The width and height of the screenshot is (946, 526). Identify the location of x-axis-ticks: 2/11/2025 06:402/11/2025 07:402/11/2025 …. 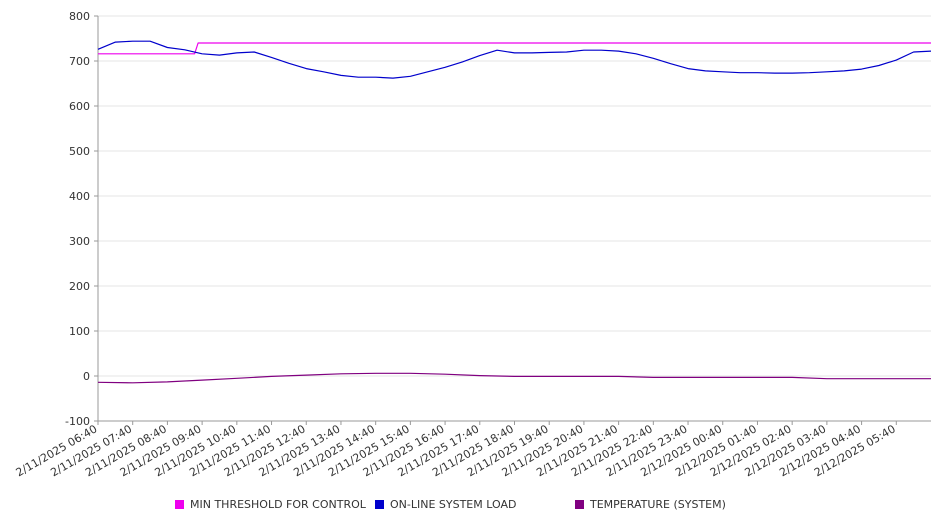
(456, 450).